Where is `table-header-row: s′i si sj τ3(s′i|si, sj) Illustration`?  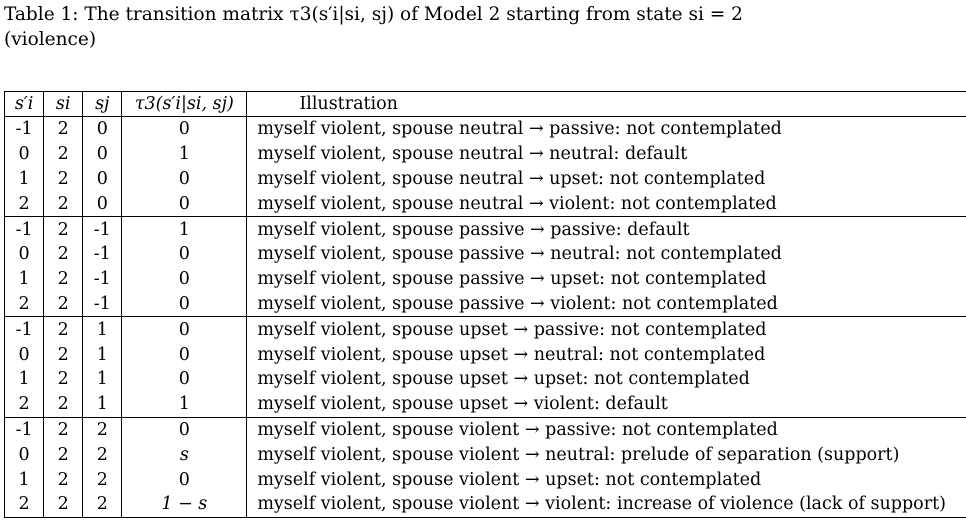
table-header-row: s′i si sj τ3(s′i|si, sj) Illustration is located at coordinates (484, 104).